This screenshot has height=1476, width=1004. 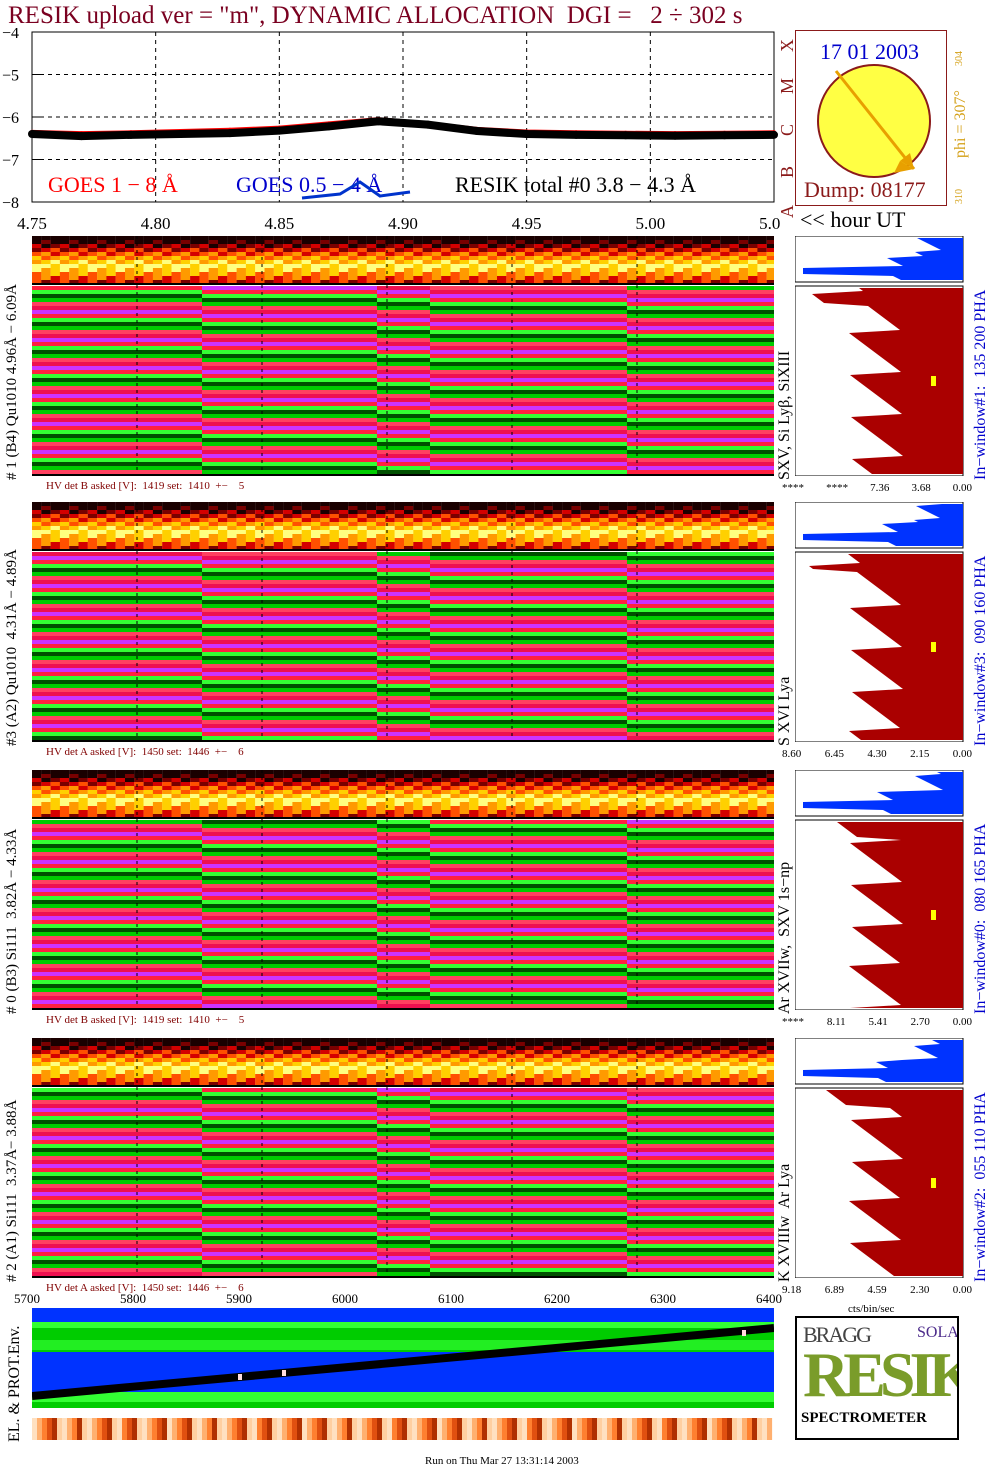 What do you see at coordinates (871, 1309) in the screenshot?
I see `cts-label: cts/bin/sec` at bounding box center [871, 1309].